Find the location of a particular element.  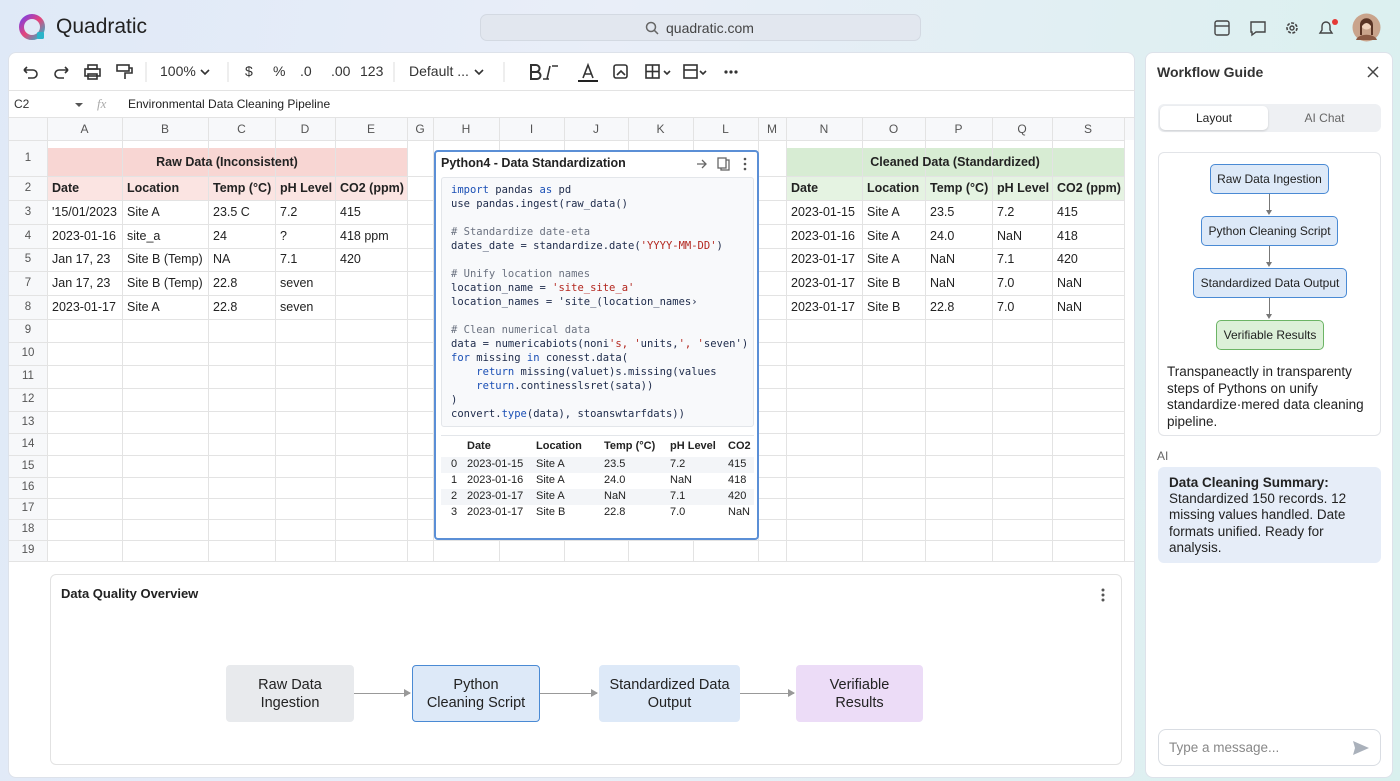

row-header: 13 is located at coordinates (28, 422).